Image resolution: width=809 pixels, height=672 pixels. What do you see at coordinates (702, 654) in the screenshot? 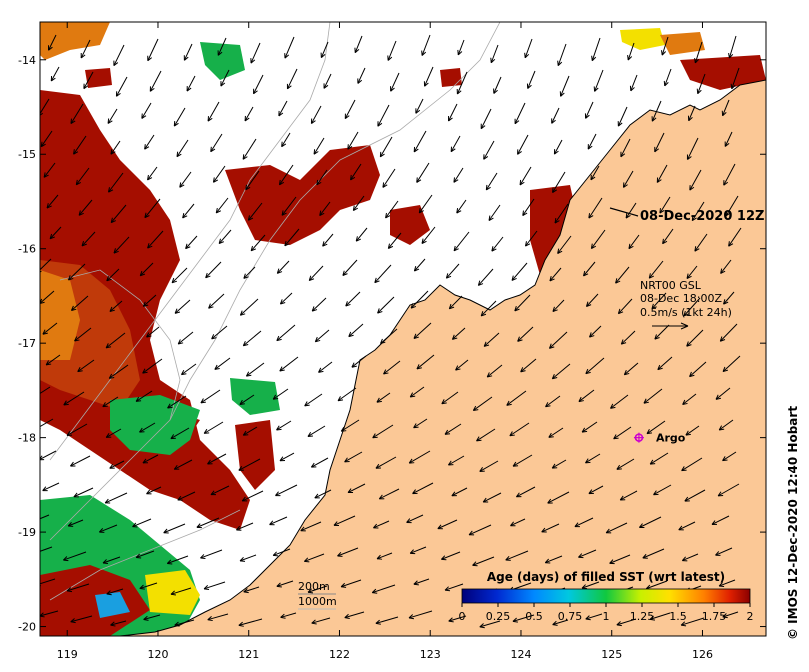
I see `lon-tick-label: 126` at bounding box center [702, 654].